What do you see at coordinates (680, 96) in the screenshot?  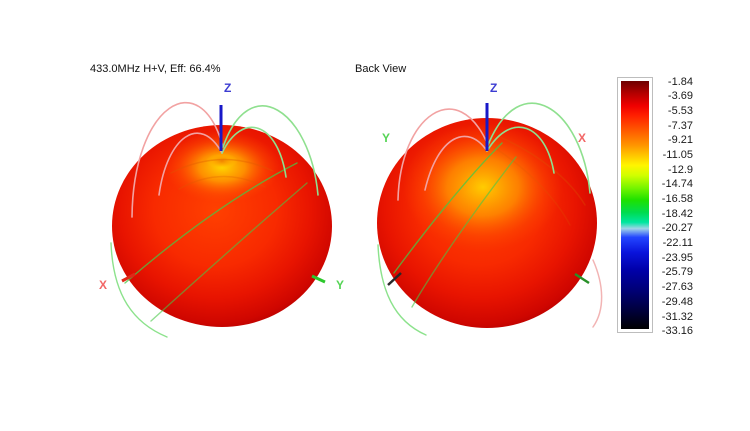 I see `colorbar-tick: -3.69` at bounding box center [680, 96].